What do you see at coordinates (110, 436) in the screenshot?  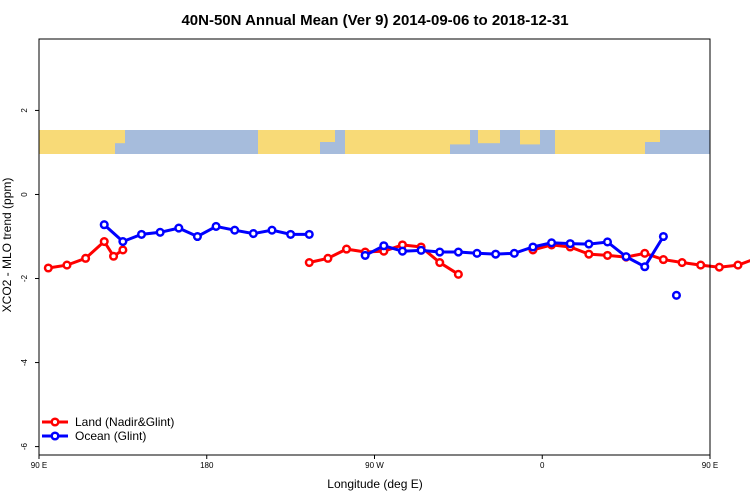 I see `legend-label-ocean: Ocean (Glint)` at bounding box center [110, 436].